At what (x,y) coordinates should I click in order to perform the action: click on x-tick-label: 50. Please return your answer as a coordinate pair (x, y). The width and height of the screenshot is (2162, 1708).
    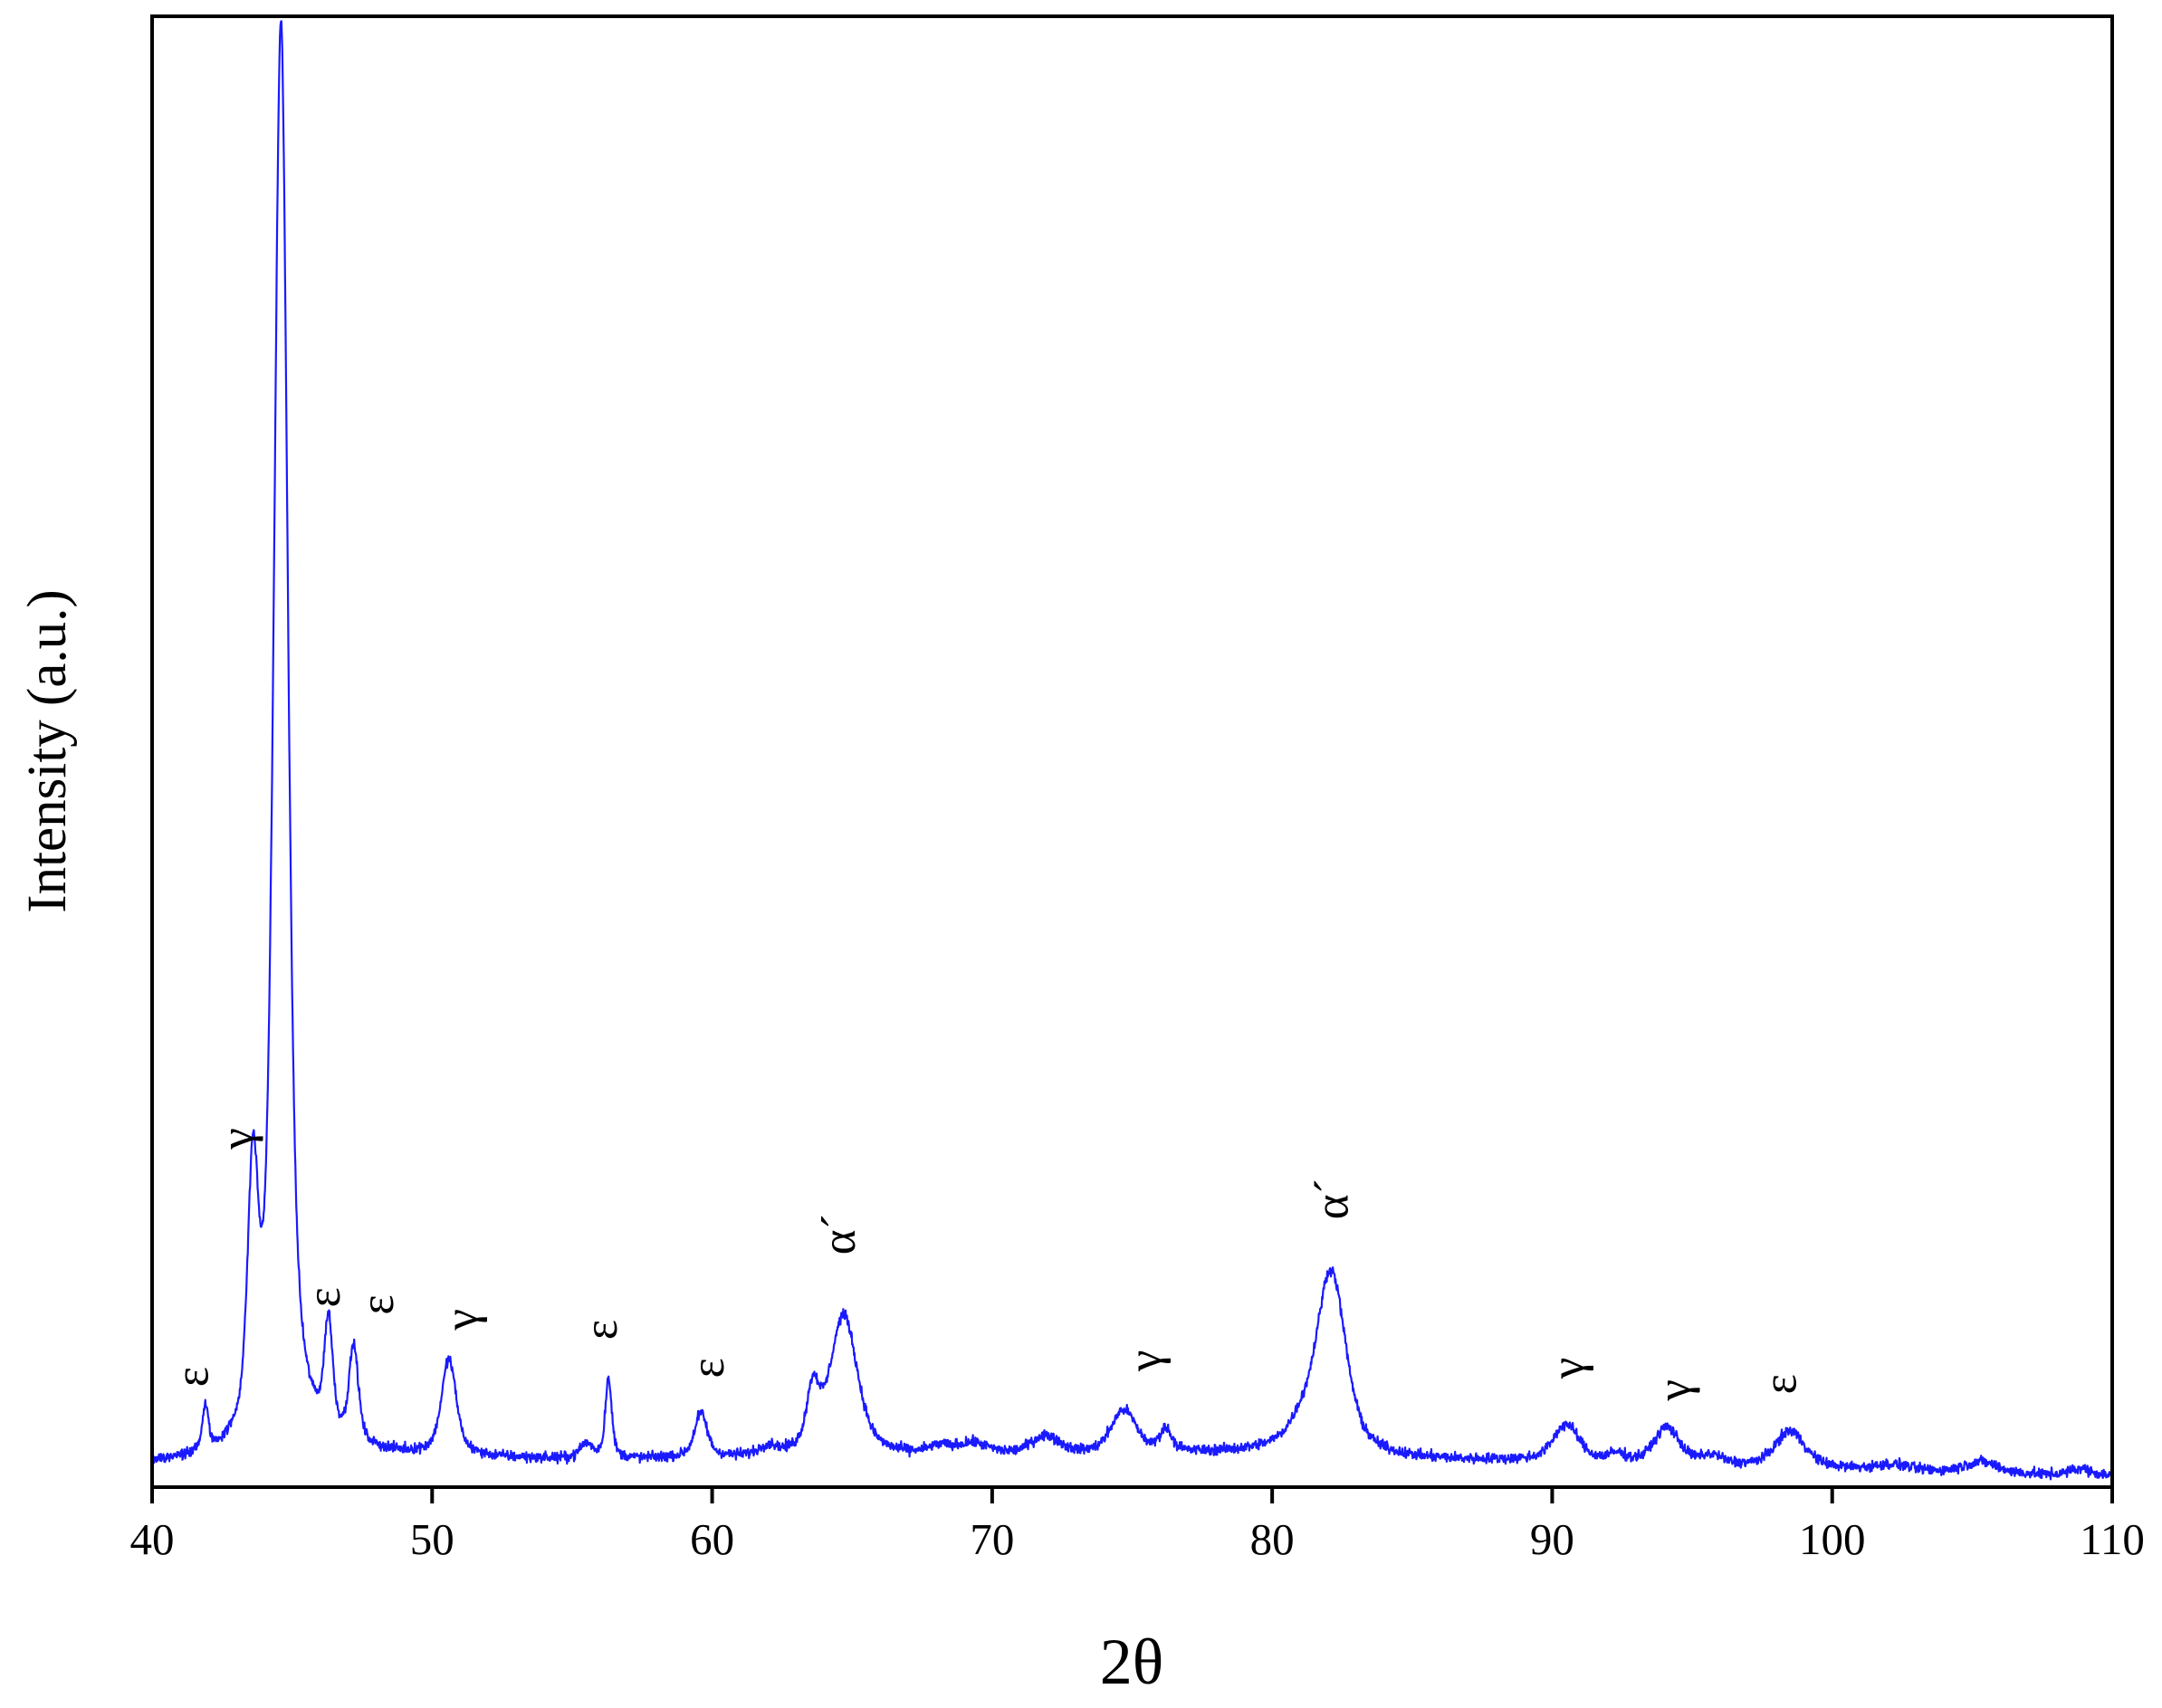
    Looking at the image, I should click on (432, 1539).